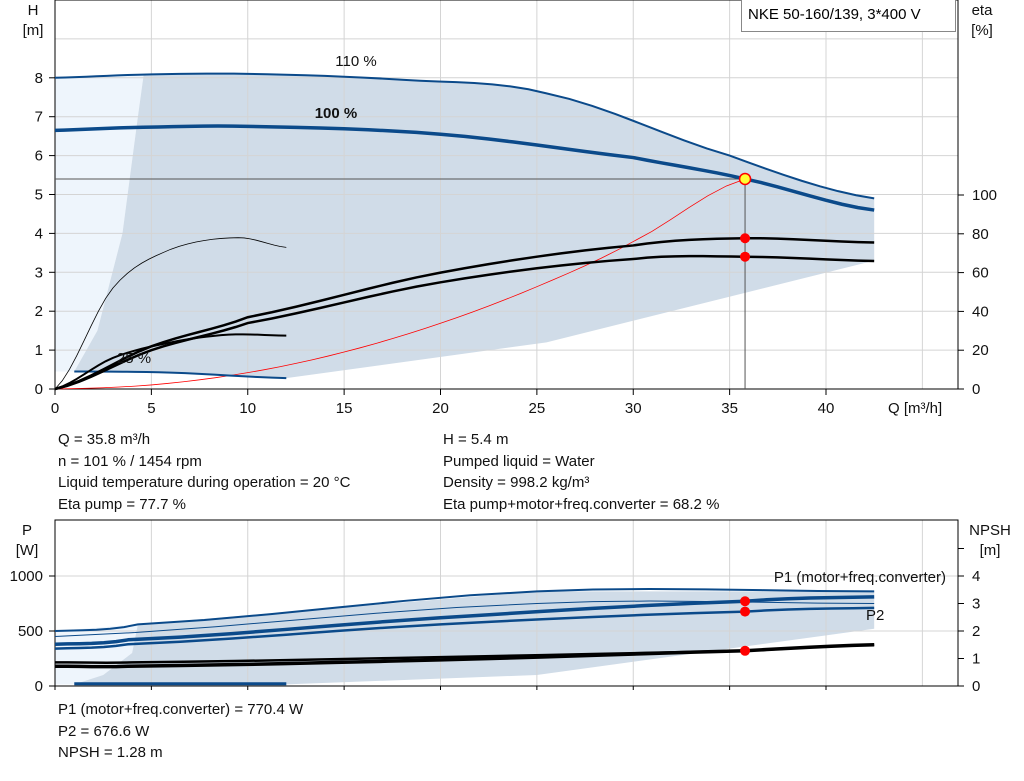  What do you see at coordinates (990, 550) in the screenshot?
I see `npsh-axis-unit: [m]` at bounding box center [990, 550].